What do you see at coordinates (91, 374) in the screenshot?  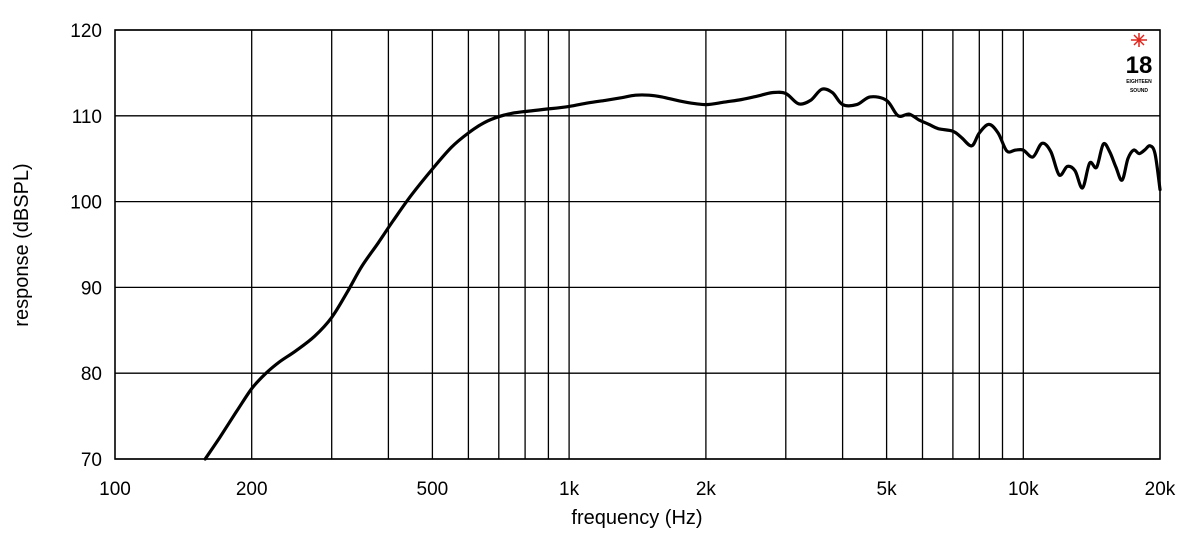 I see `y-tick-label: 80` at bounding box center [91, 374].